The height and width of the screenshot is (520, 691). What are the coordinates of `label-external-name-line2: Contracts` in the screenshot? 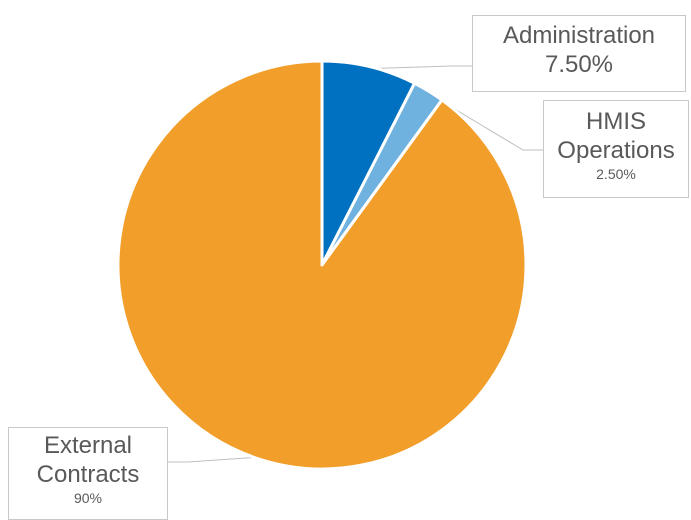 It's located at (88, 474).